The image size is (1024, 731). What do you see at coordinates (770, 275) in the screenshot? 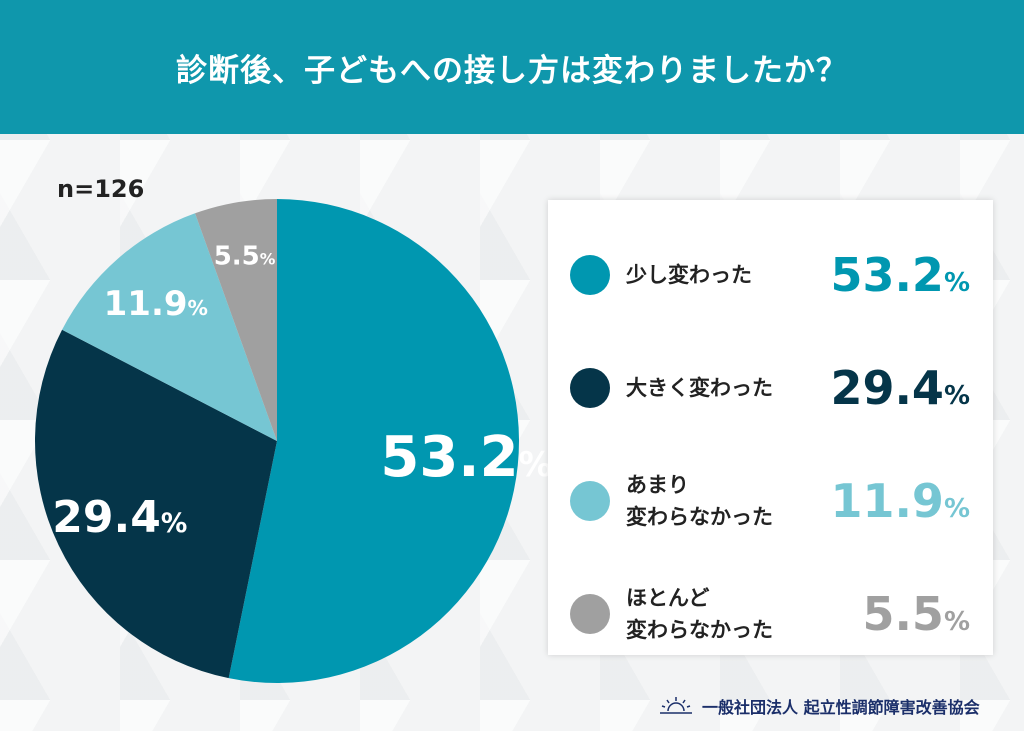
I see `legend-item: 少し変わった 53.2%` at bounding box center [770, 275].